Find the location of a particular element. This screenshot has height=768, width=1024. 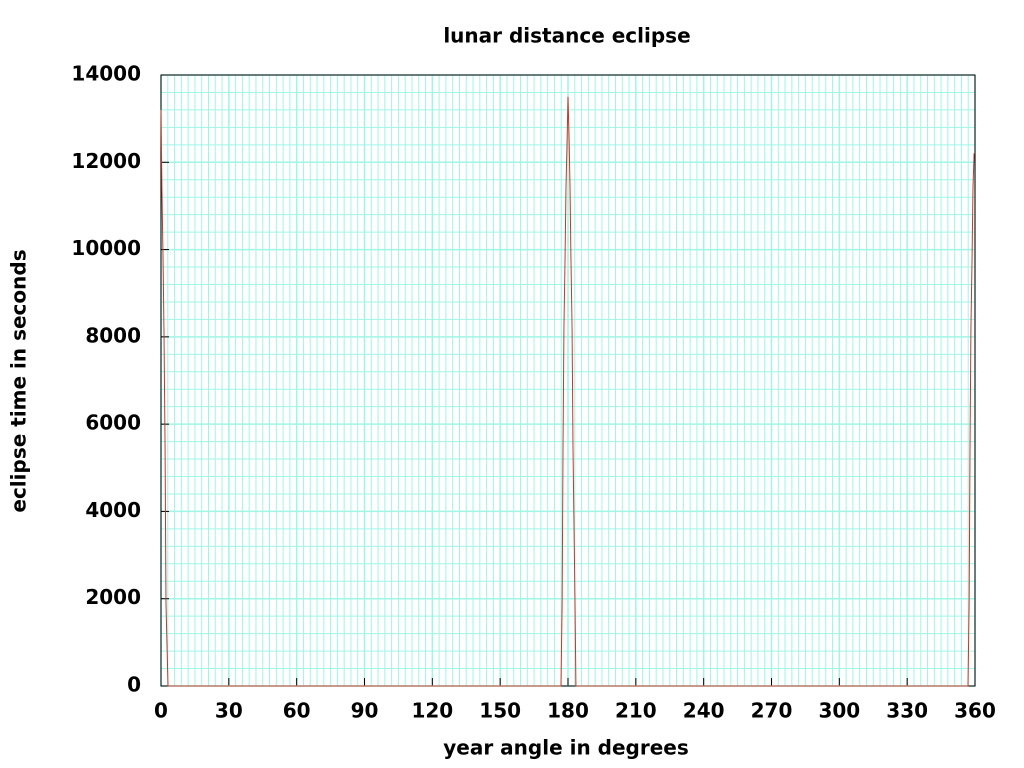

x-tick-label: 120 is located at coordinates (432, 711).